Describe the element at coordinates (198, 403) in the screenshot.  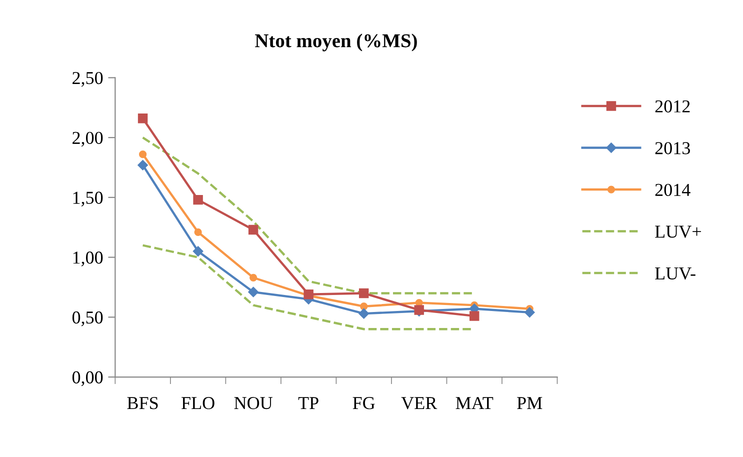
I see `x-tick-label: FLO` at that location.